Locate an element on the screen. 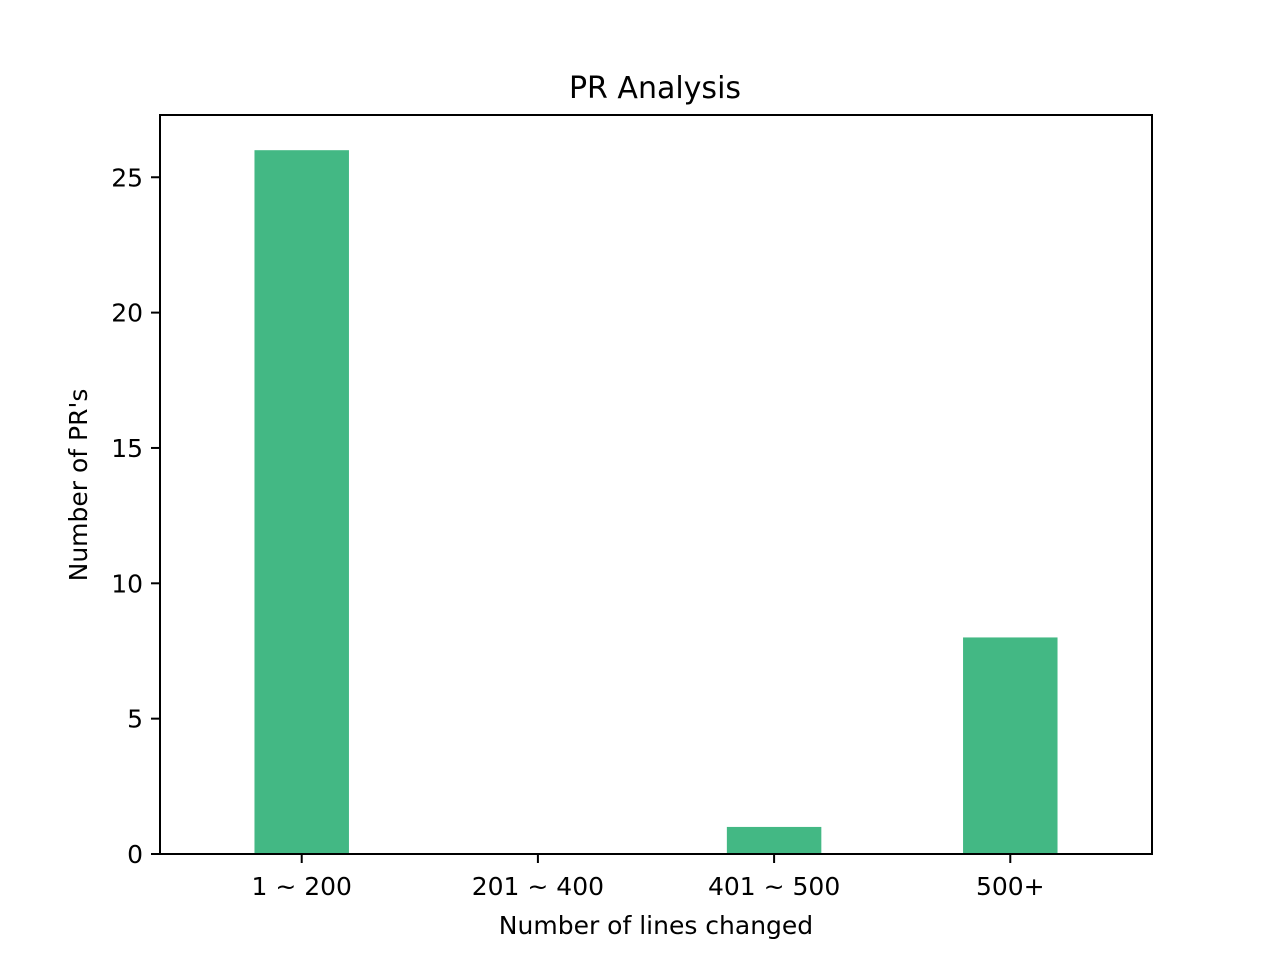 Image resolution: width=1280 pixels, height=960 pixels. y-tick-label: 0 is located at coordinates (135, 854).